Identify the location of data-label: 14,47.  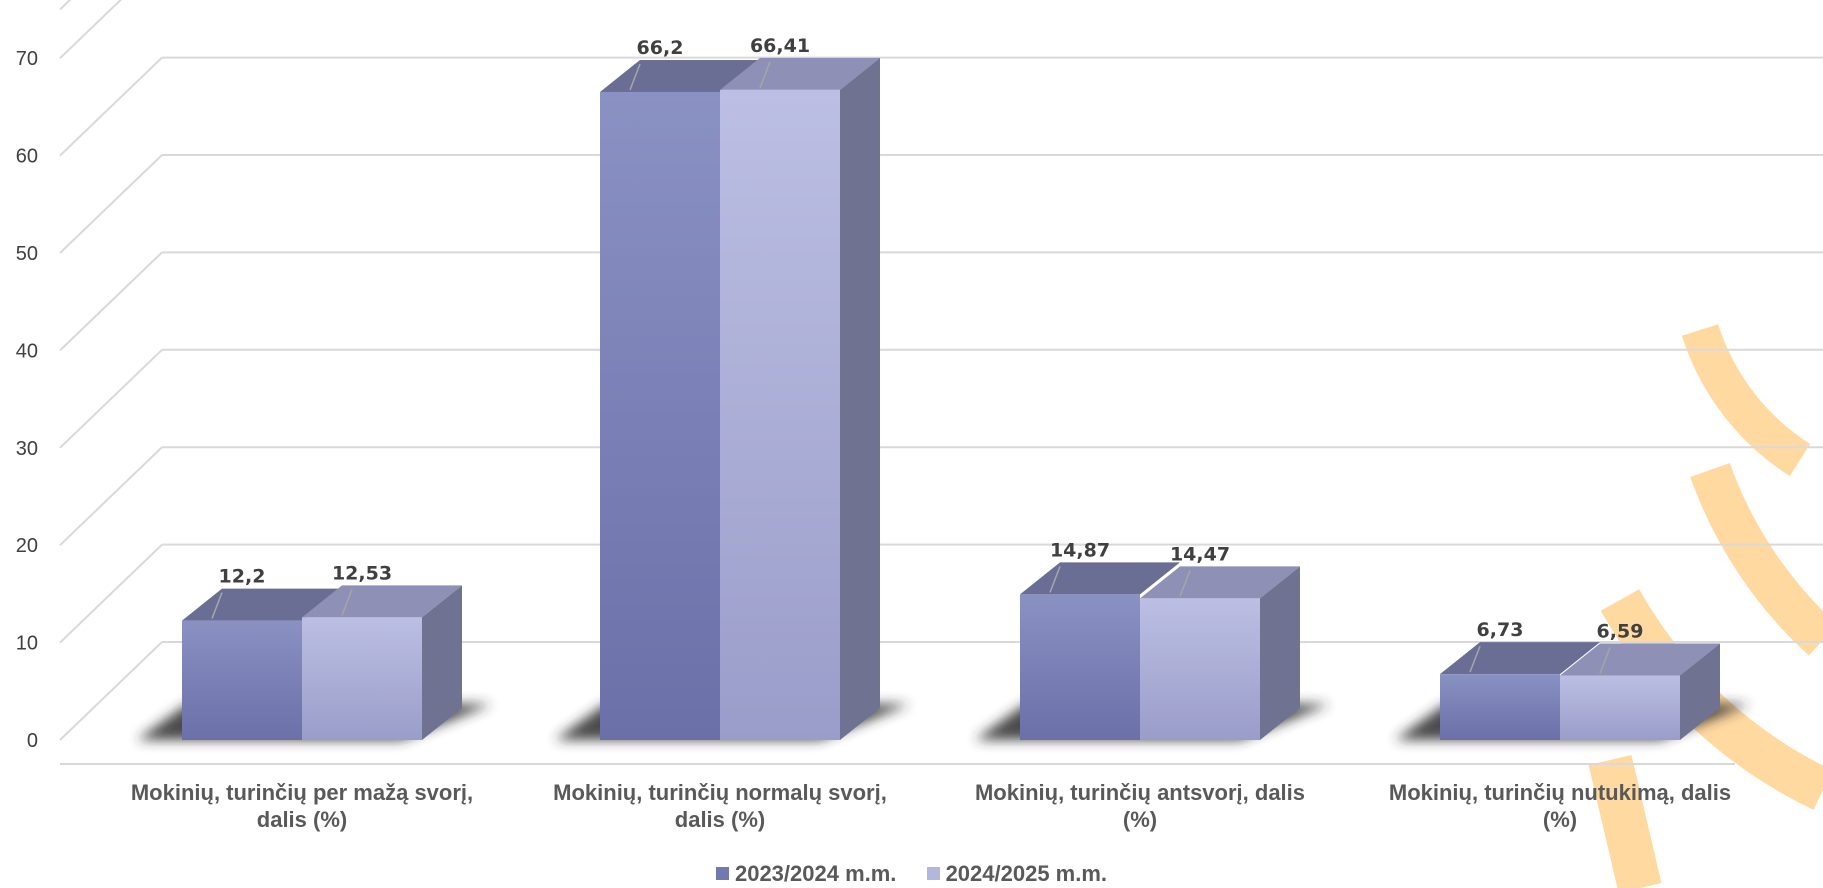
(1200, 554).